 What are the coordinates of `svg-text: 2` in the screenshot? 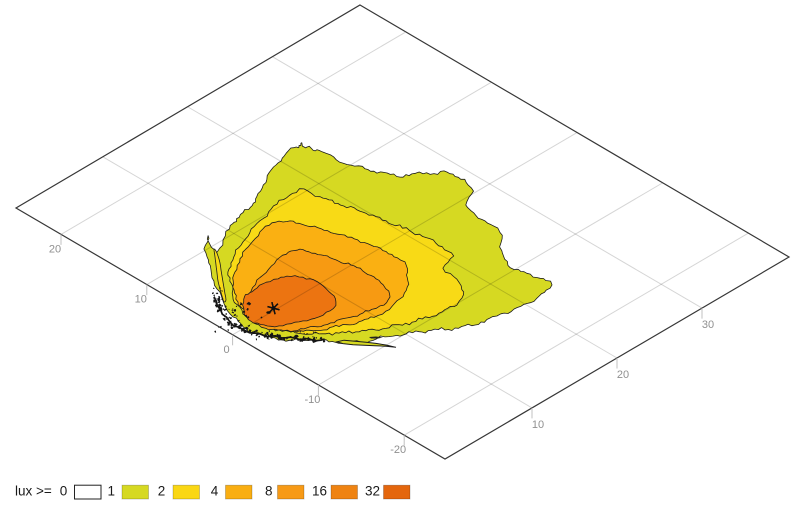 It's located at (162, 491).